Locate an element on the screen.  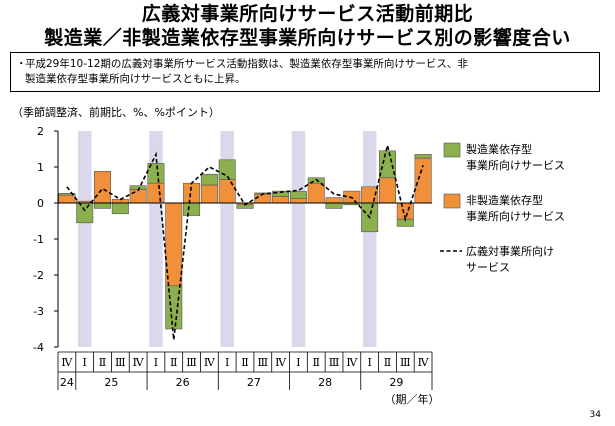
y-tick-label: 2 is located at coordinates (40, 131).